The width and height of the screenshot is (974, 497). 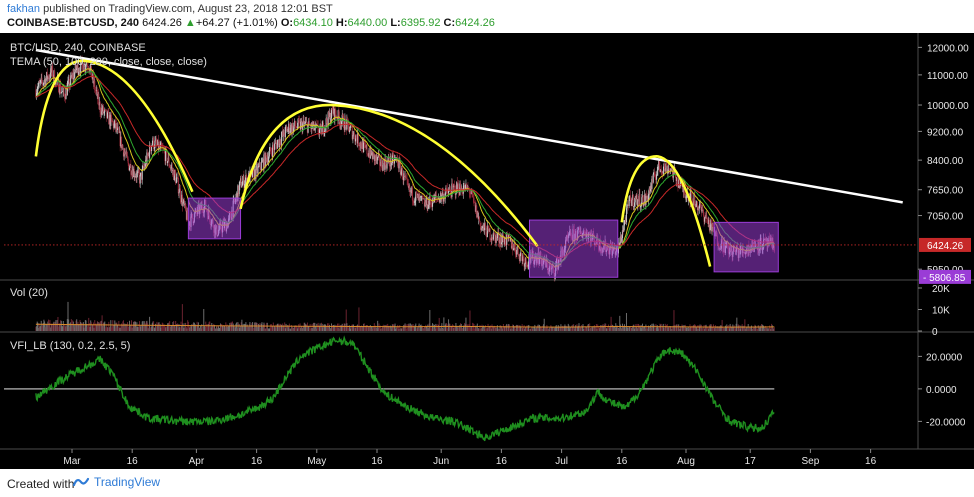 What do you see at coordinates (405, 316) in the screenshot?
I see `volume-bars` at bounding box center [405, 316].